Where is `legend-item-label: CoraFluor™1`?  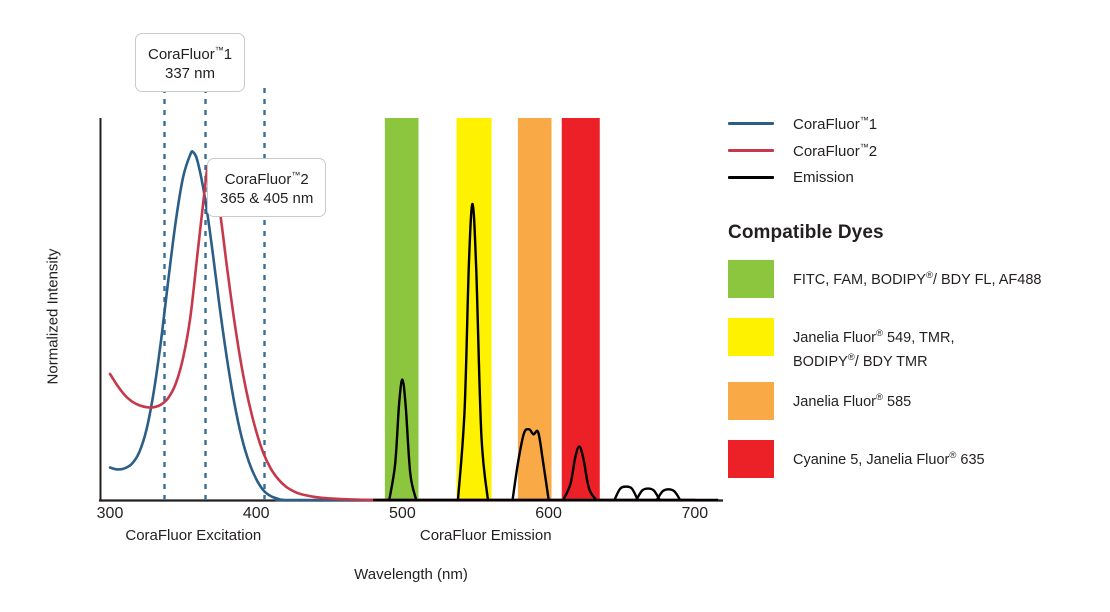 legend-item-label: CoraFluor™1 is located at coordinates (835, 123).